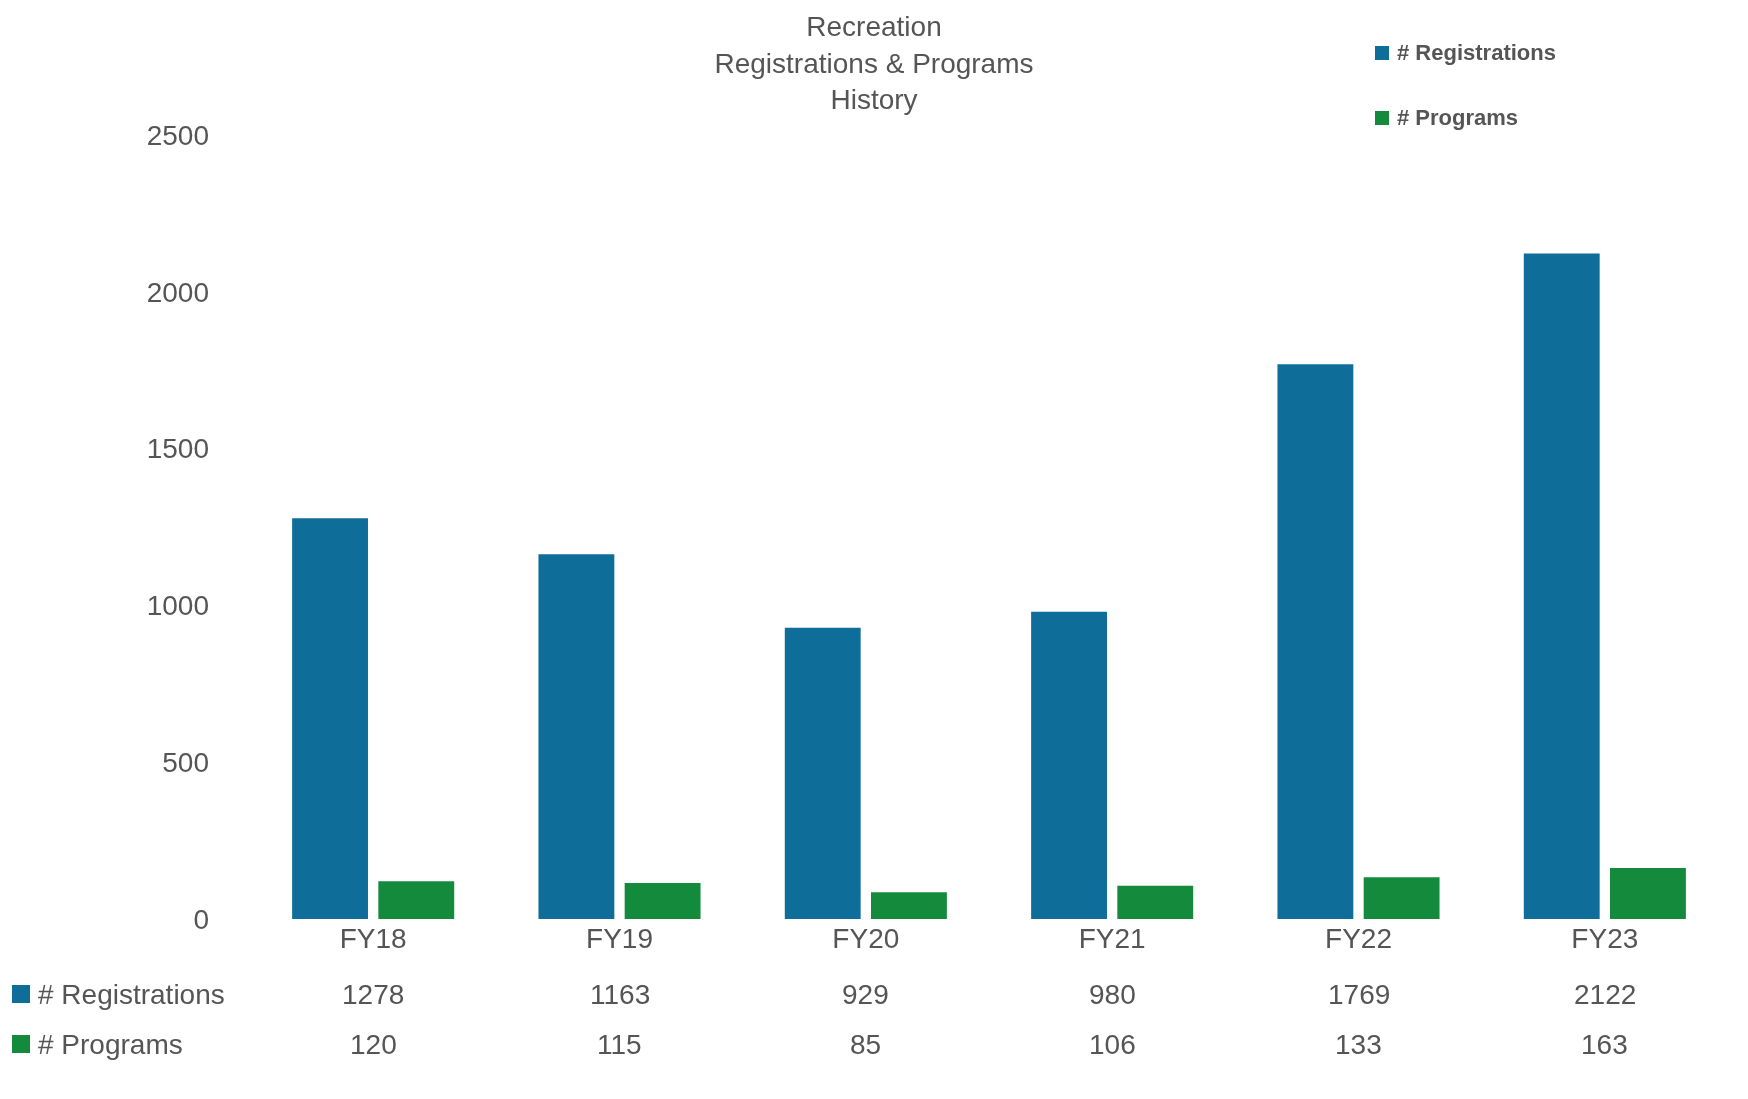  What do you see at coordinates (1112, 1044) in the screenshot?
I see `data-label: 106` at bounding box center [1112, 1044].